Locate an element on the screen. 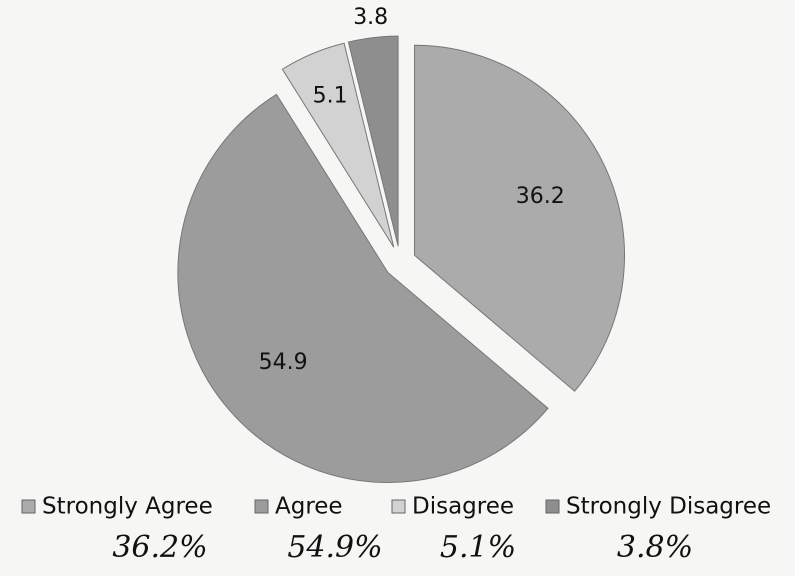 Image resolution: width=795 pixels, height=576 pixels. legend-label: Strongly Agree is located at coordinates (127, 507).